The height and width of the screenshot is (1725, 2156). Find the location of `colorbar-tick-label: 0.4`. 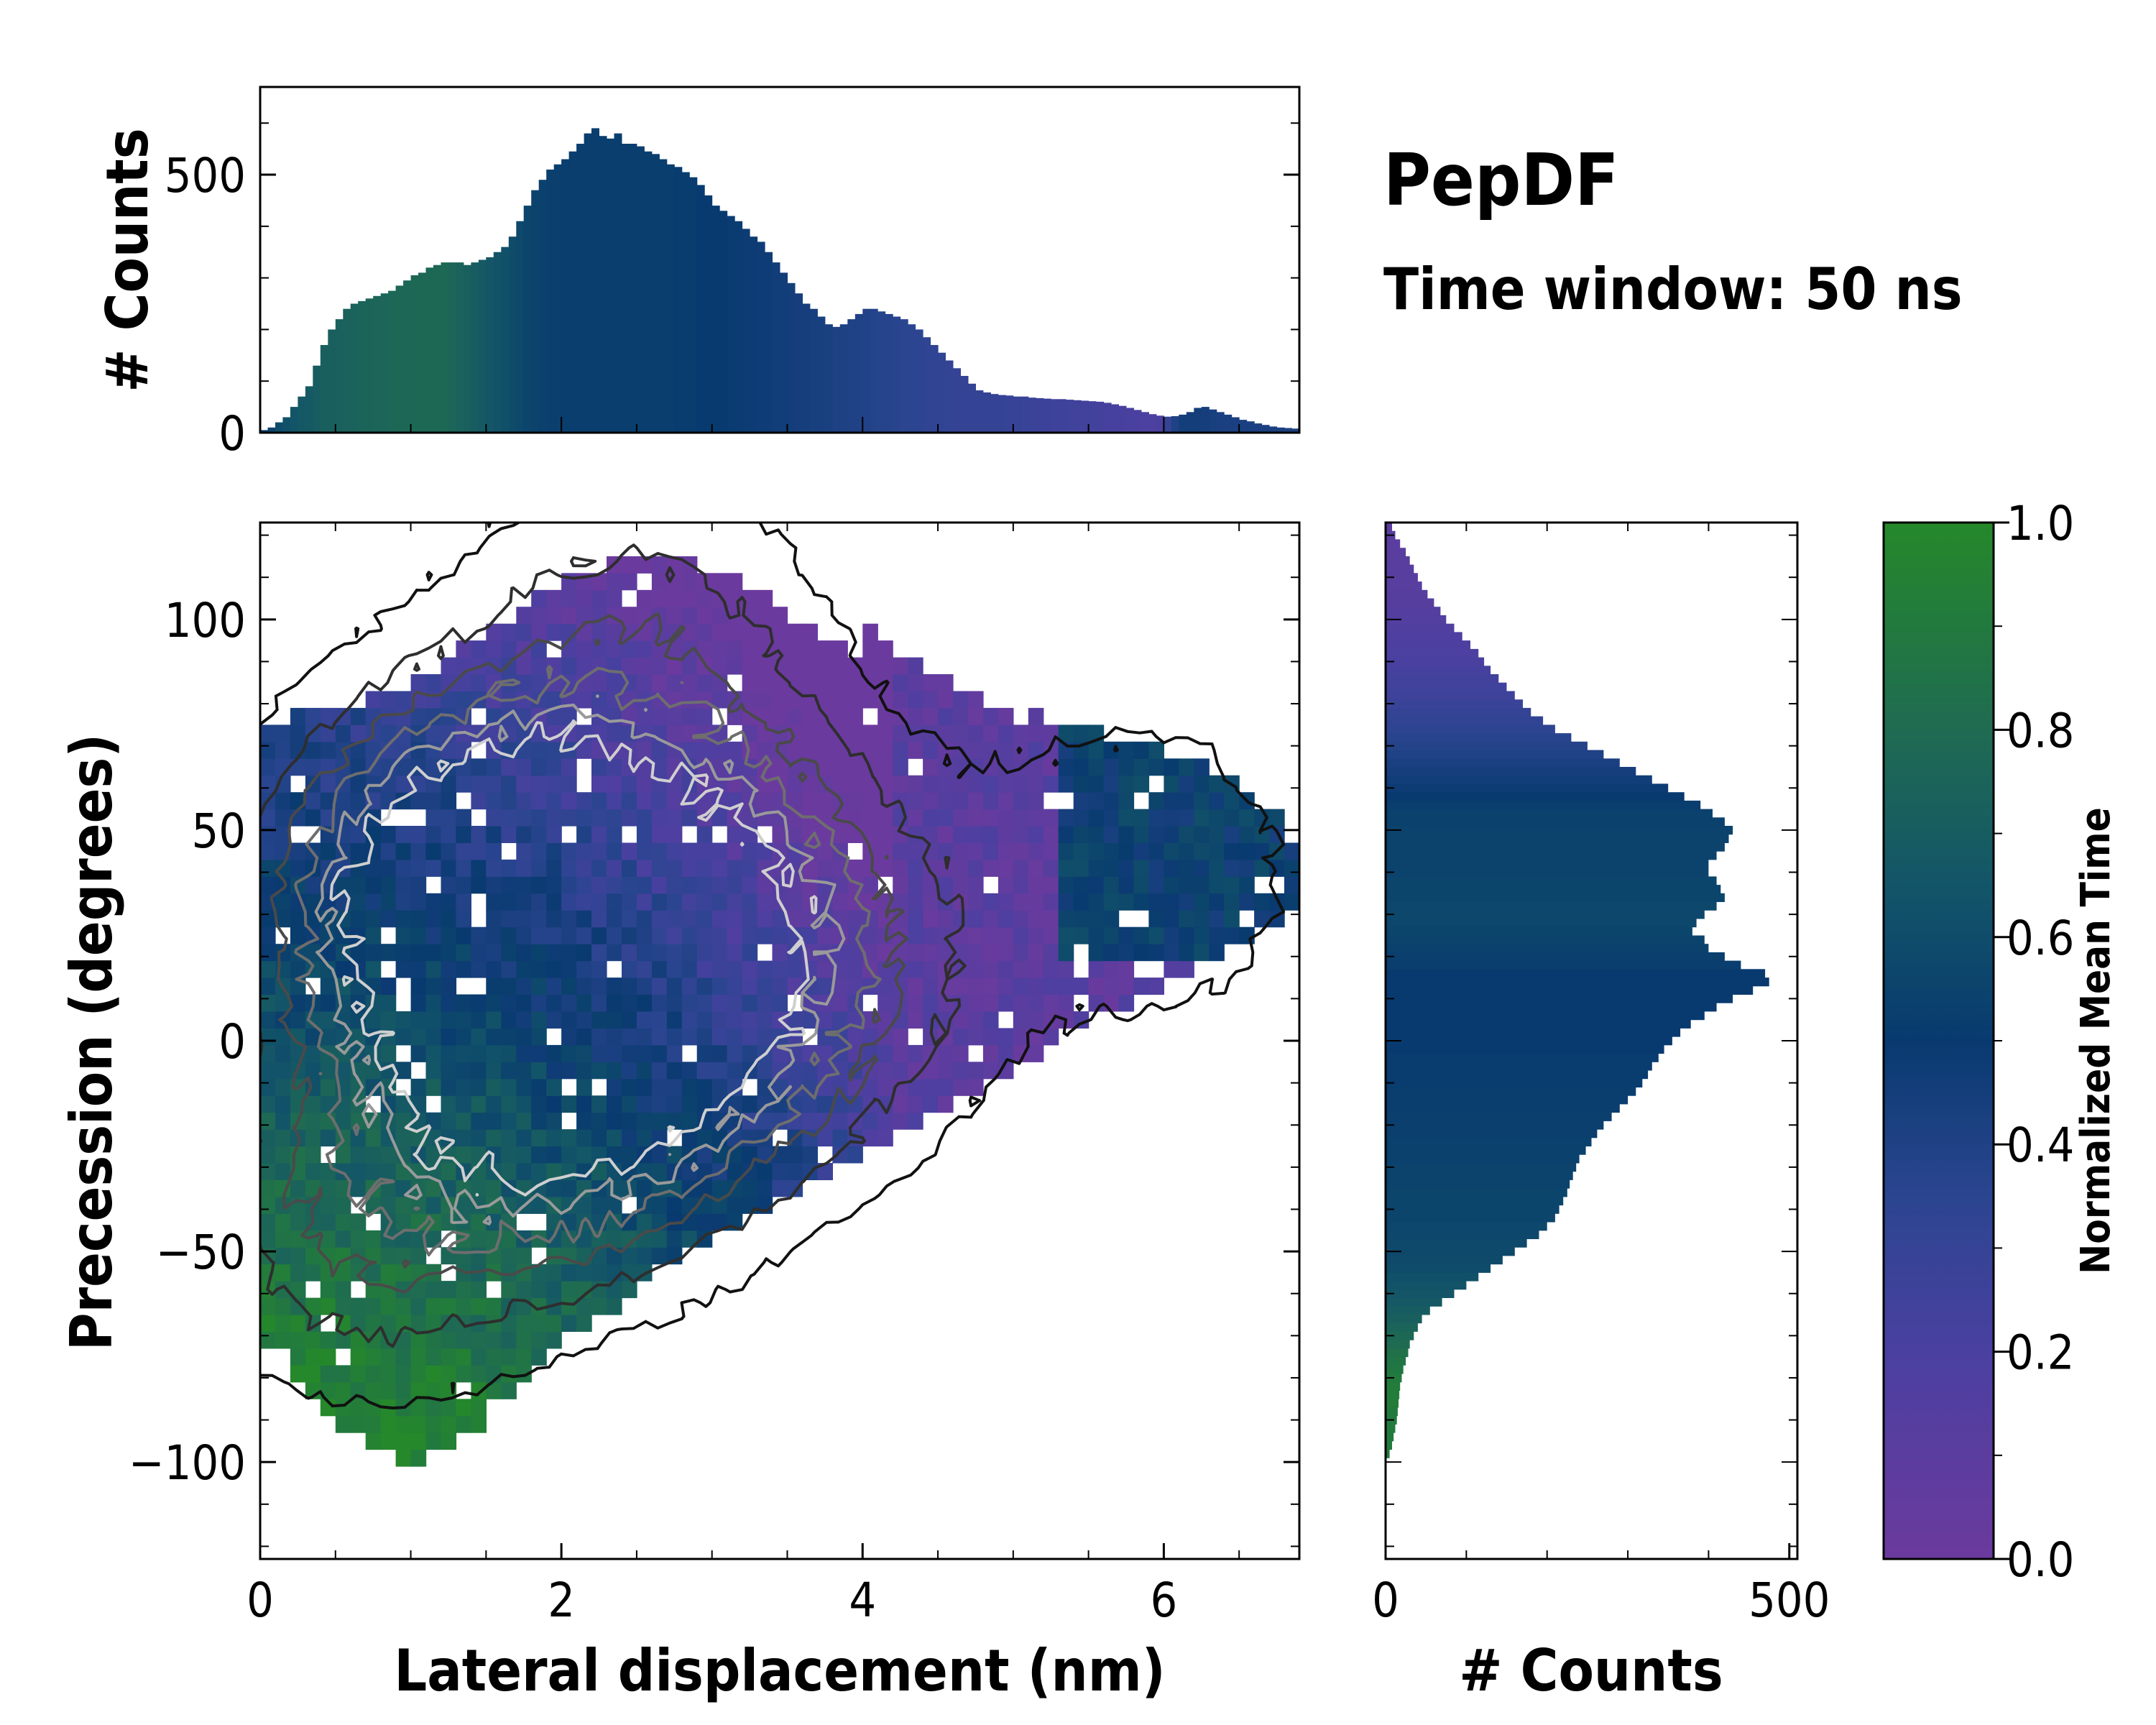

colorbar-tick-label: 0.4 is located at coordinates (2040, 1145).